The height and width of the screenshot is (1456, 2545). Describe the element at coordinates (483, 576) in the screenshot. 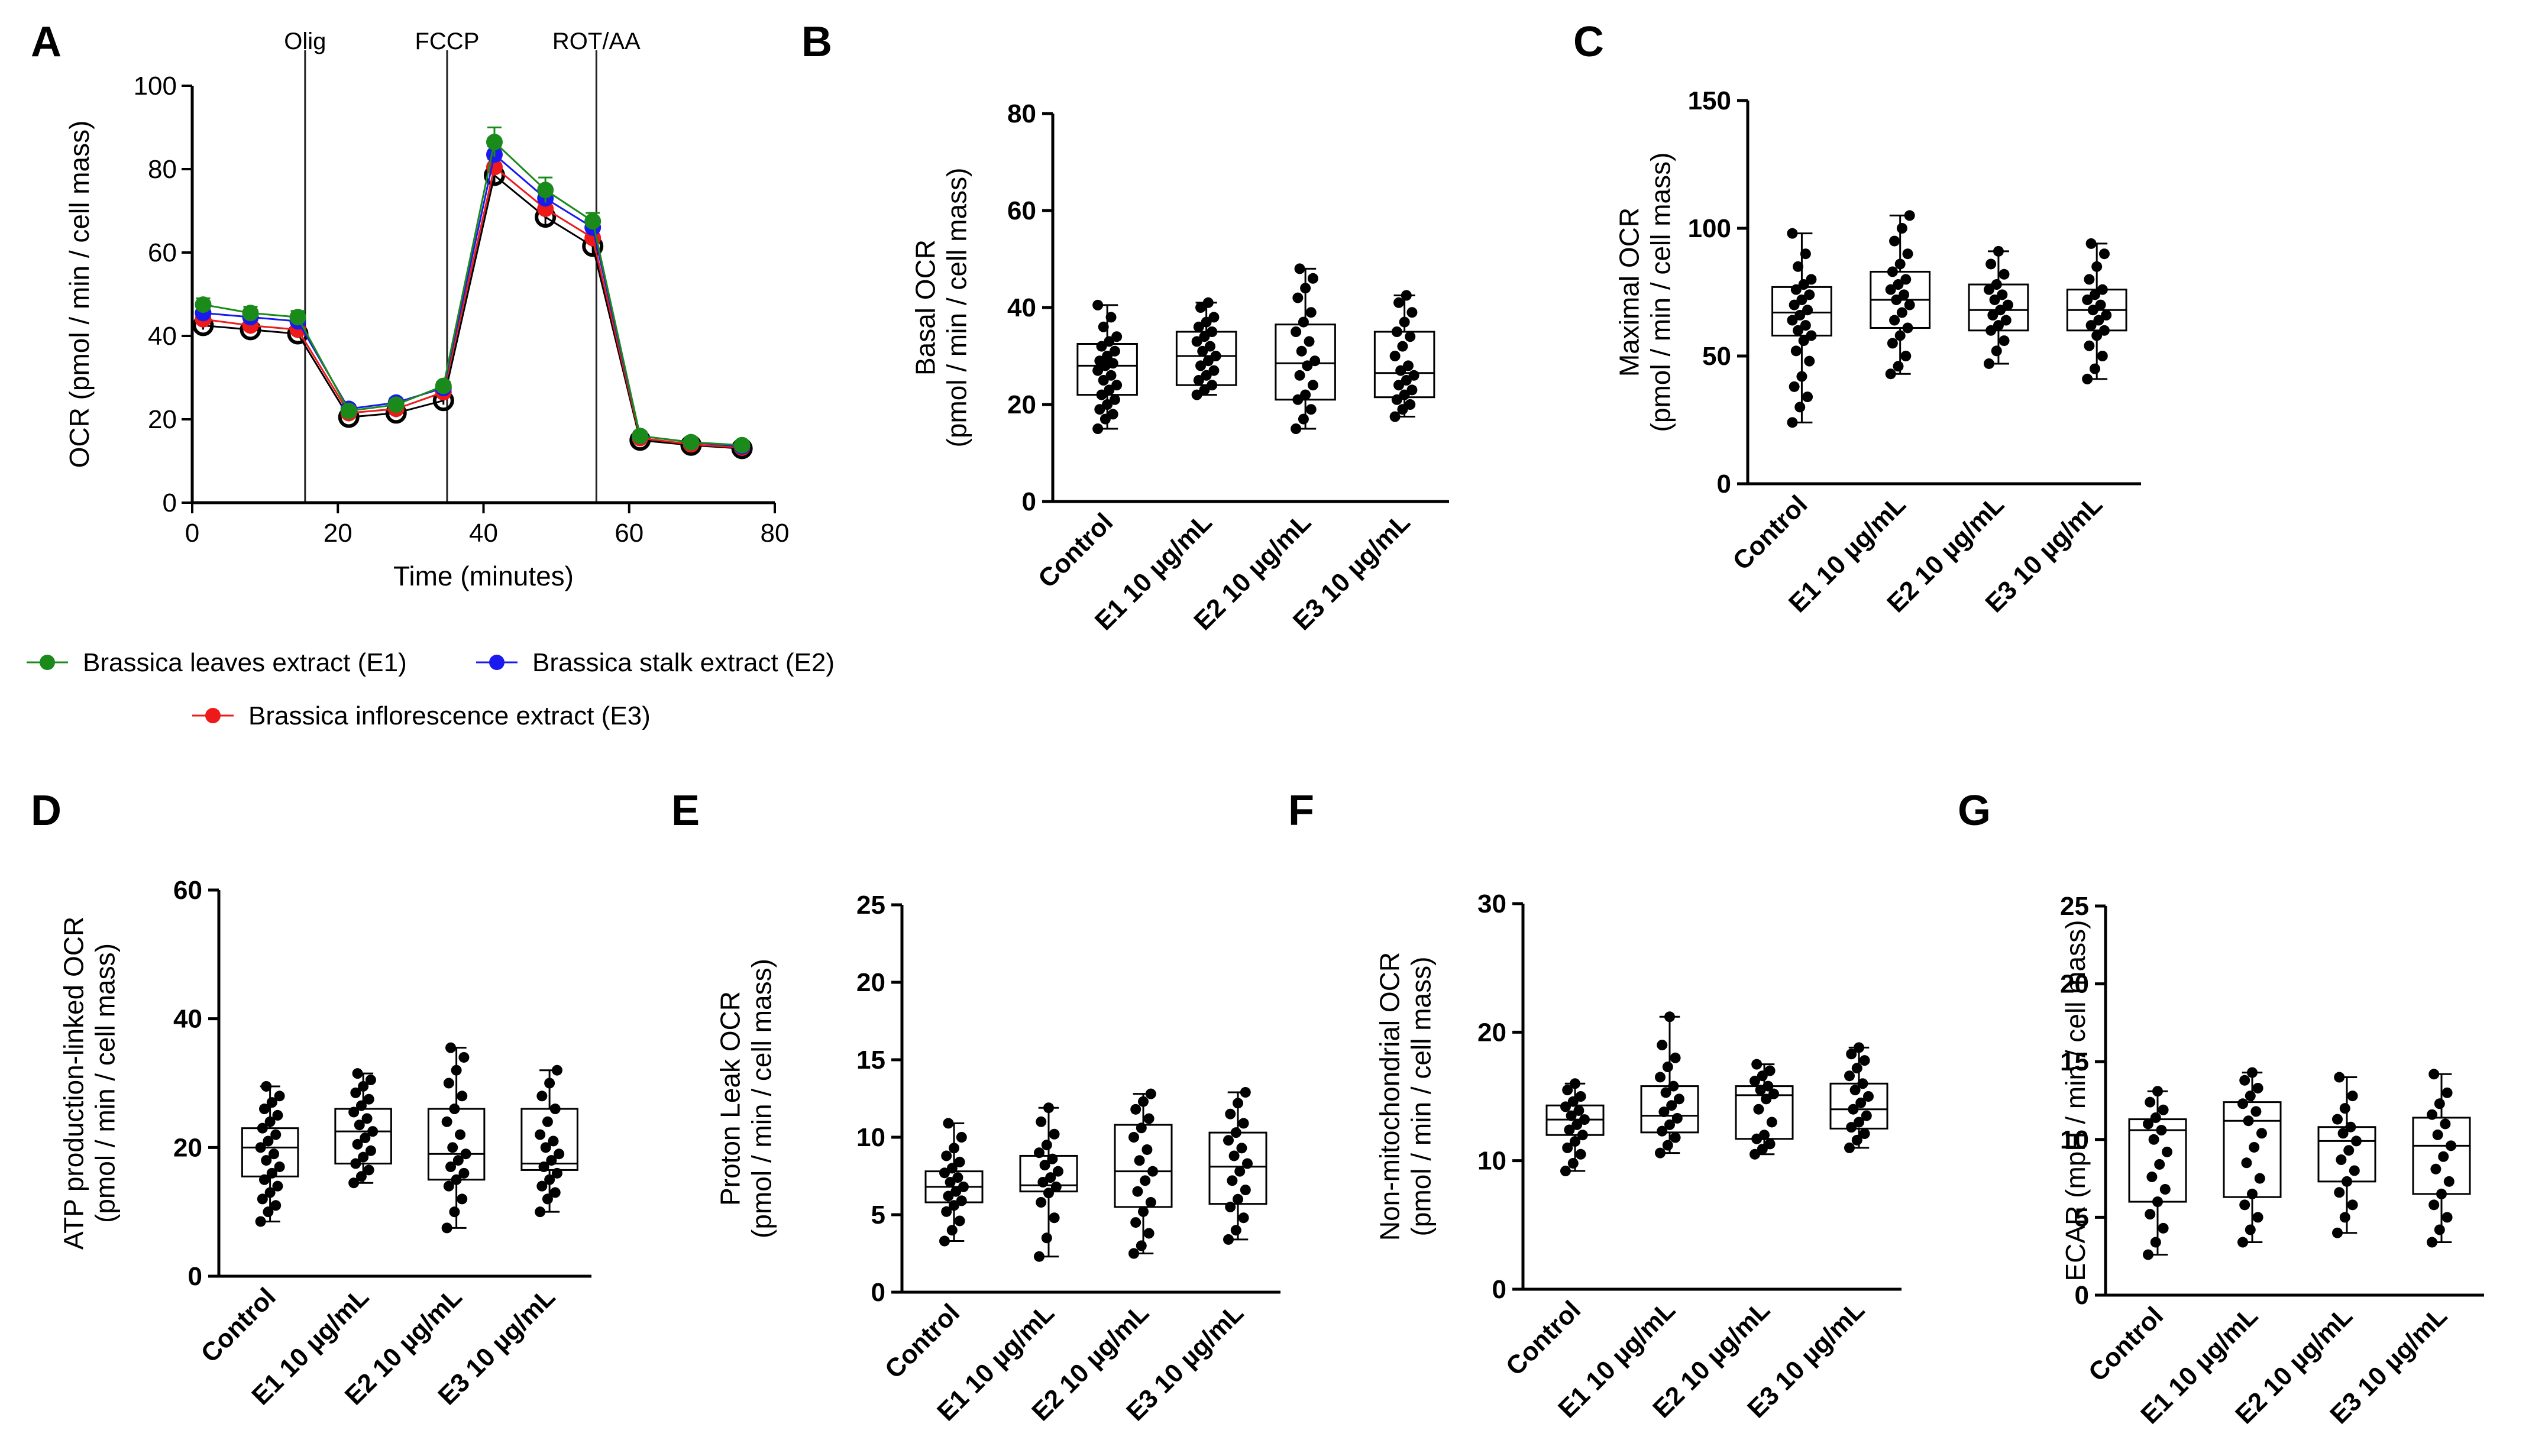

I see `x-axis-title: Time (minutes)` at that location.